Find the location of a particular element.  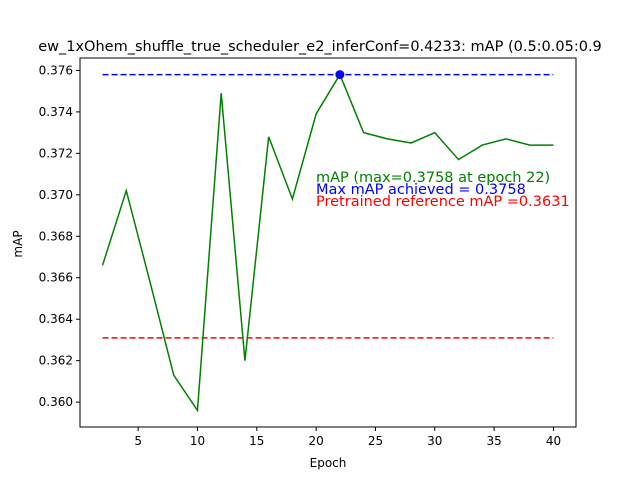

x-axis-label: Epoch is located at coordinates (328, 463).